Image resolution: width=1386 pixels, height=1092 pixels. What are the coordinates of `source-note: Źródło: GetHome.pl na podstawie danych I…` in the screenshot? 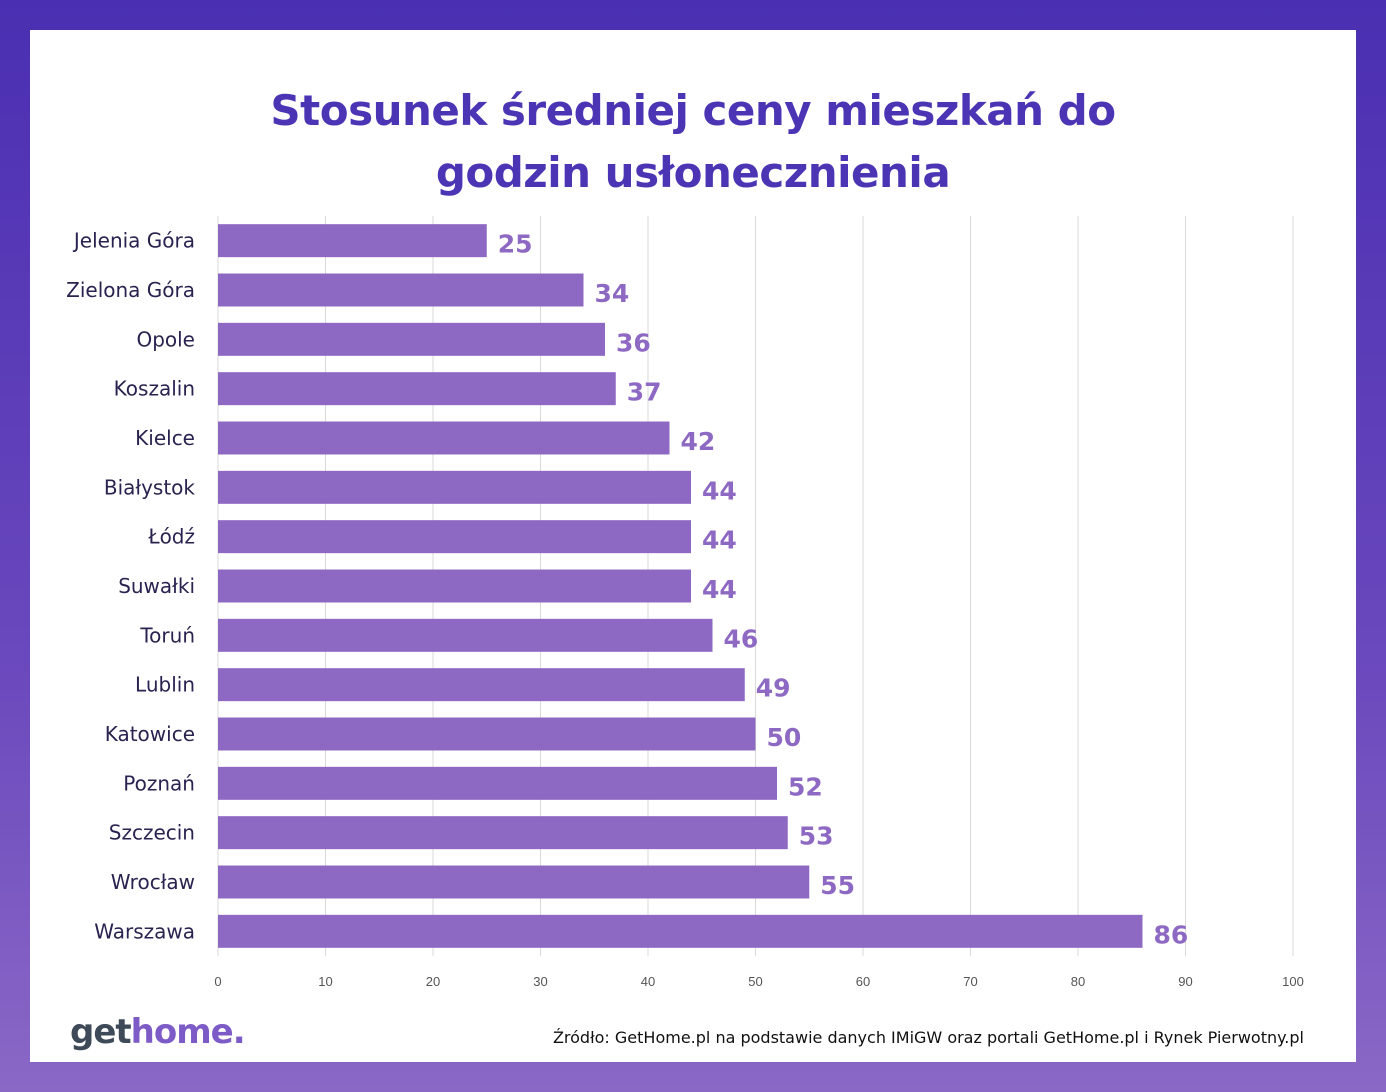 It's located at (928, 1037).